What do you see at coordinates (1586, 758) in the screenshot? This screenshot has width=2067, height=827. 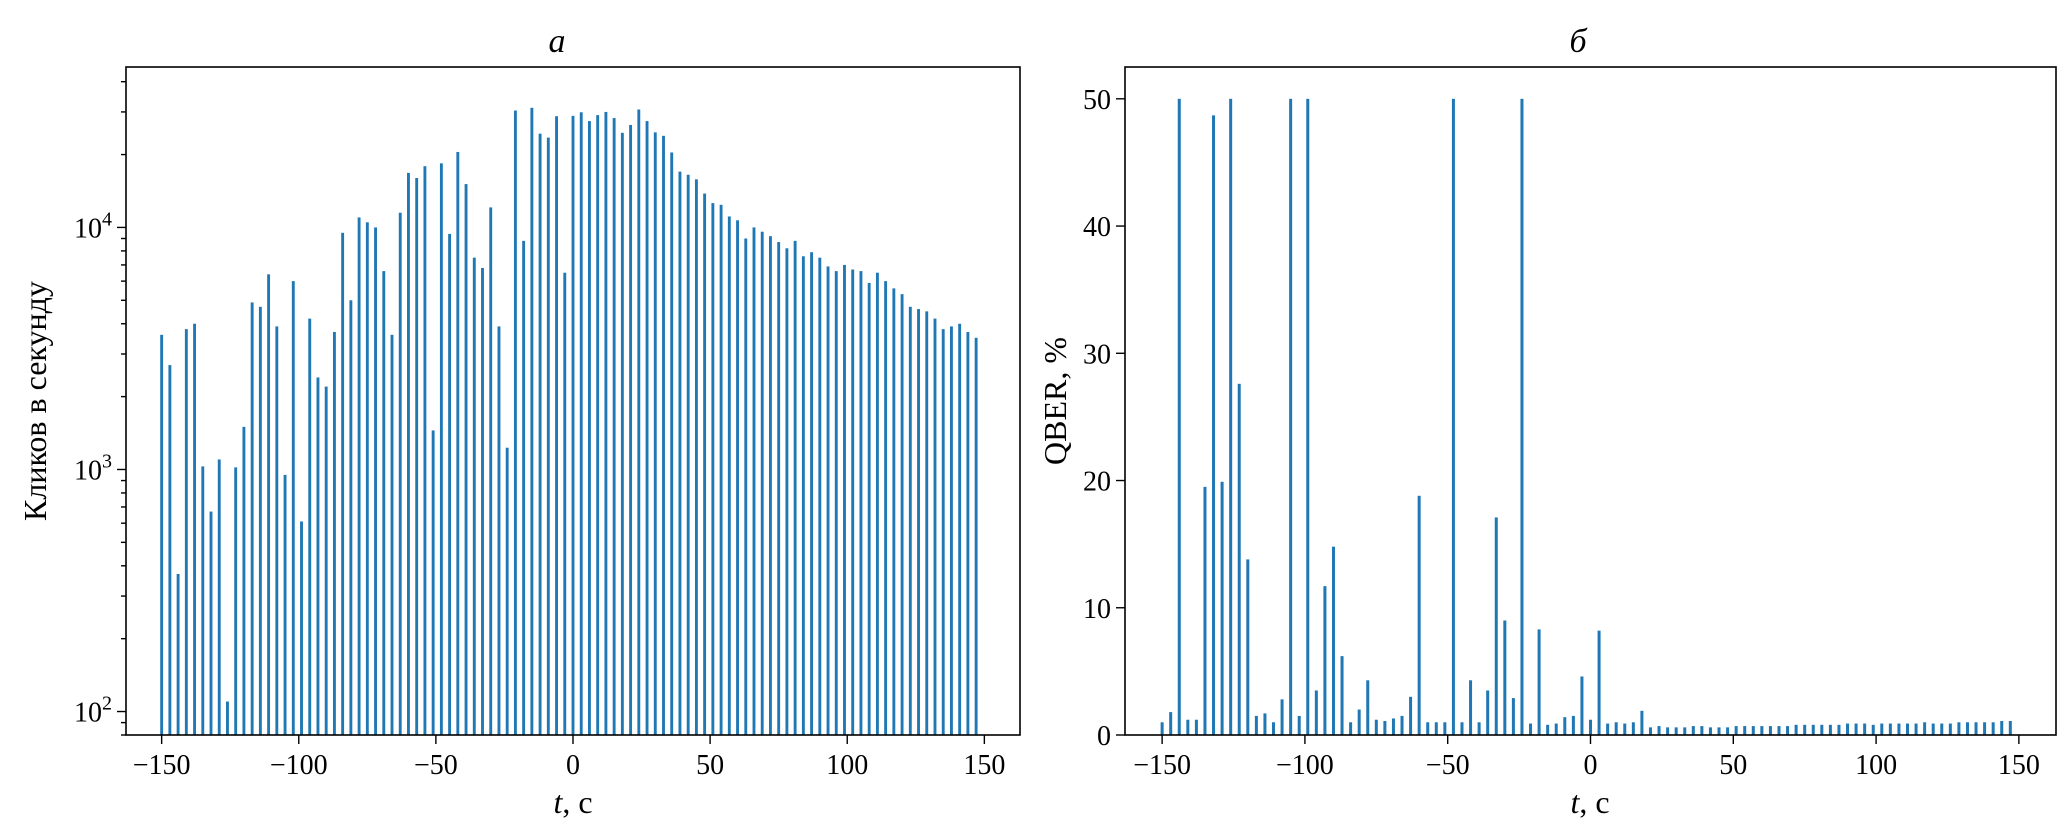 I see `panel-b-x-axis: −150 −100 −50 0 50 100 150` at bounding box center [1586, 758].